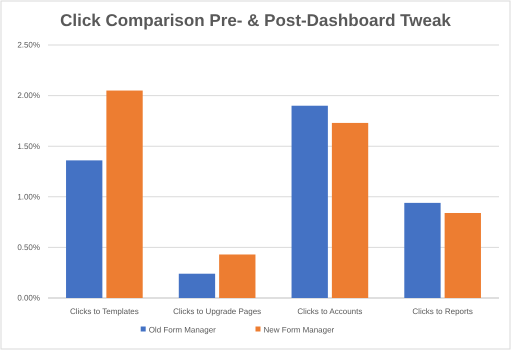 This screenshot has width=511, height=350. What do you see at coordinates (299, 330) in the screenshot?
I see `legend-label: New Form Manager` at bounding box center [299, 330].